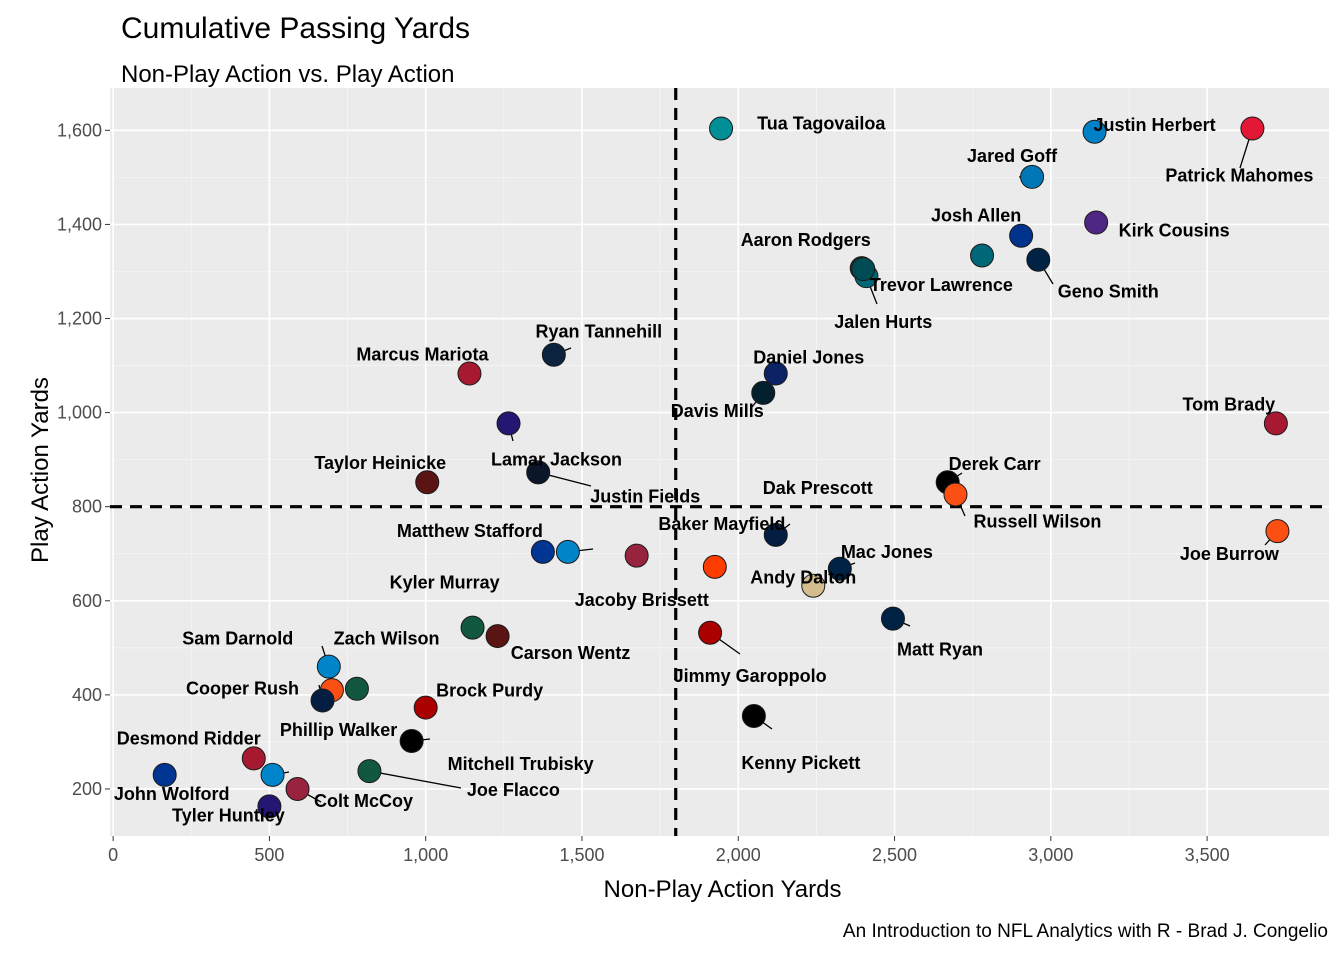  Describe the element at coordinates (800, 763) in the screenshot. I see `data-label: Kenny Pickett` at that location.